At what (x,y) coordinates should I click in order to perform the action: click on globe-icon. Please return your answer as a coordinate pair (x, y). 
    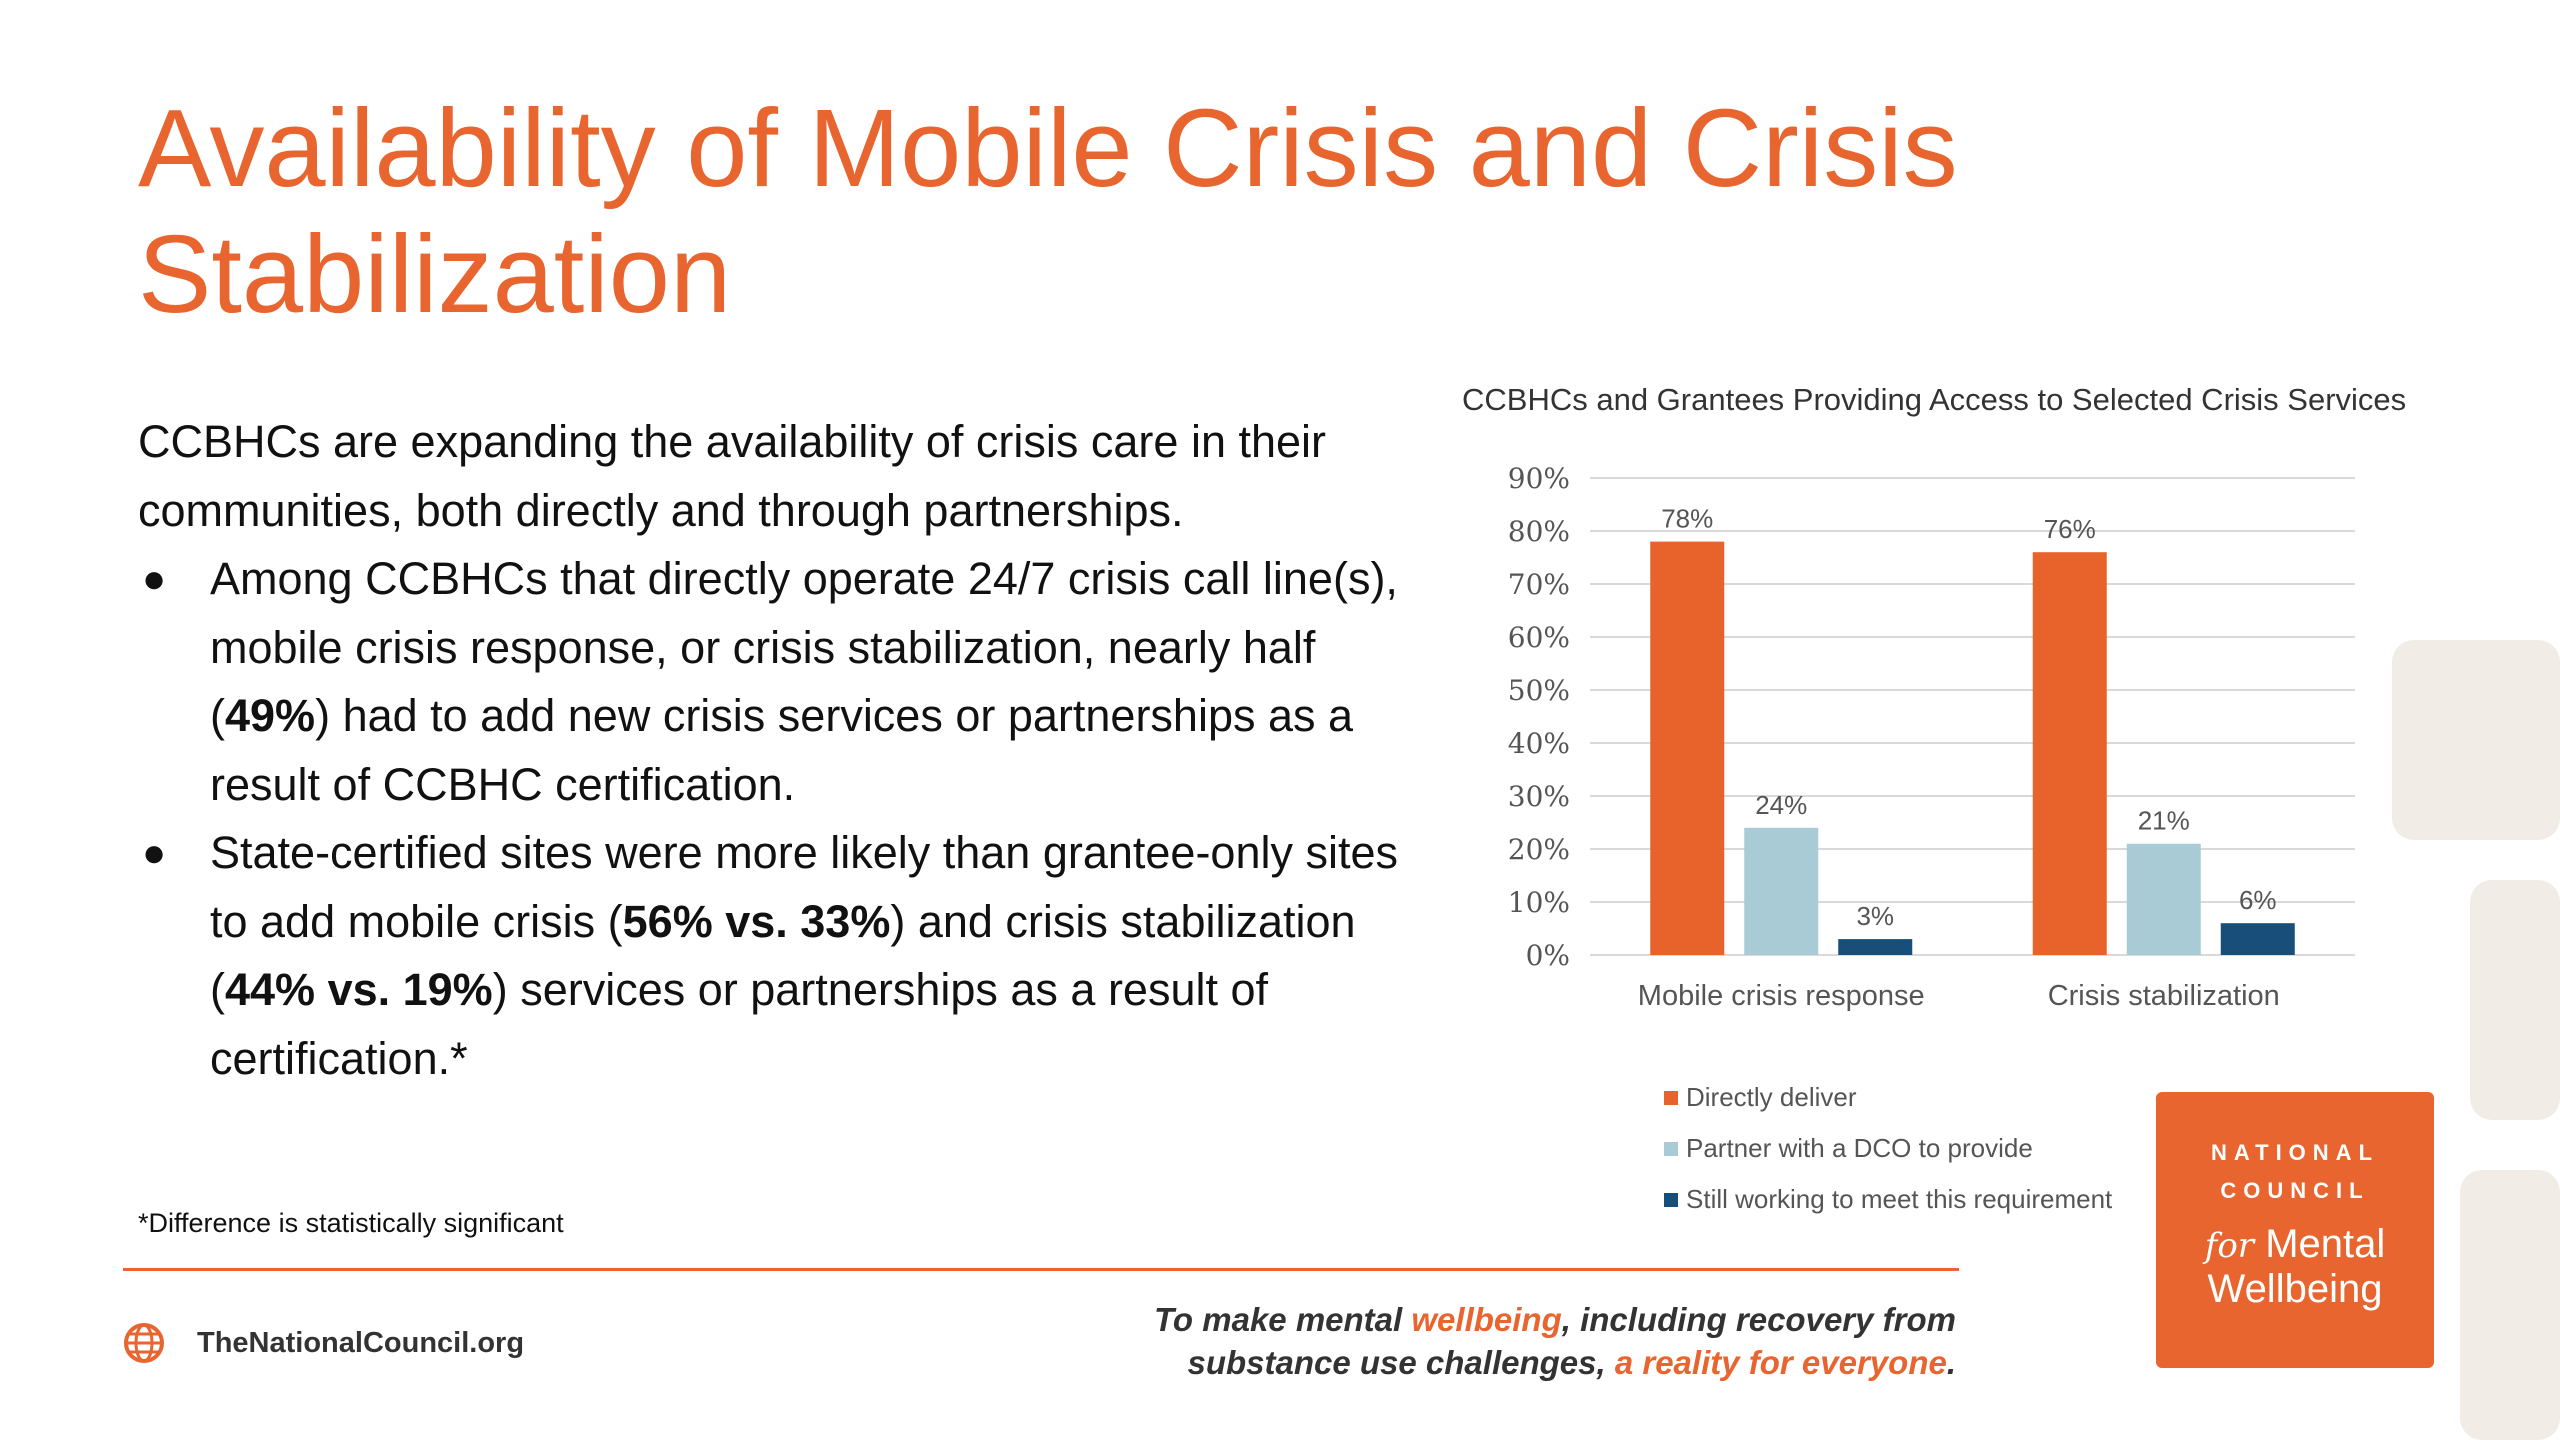
    Looking at the image, I should click on (144, 1343).